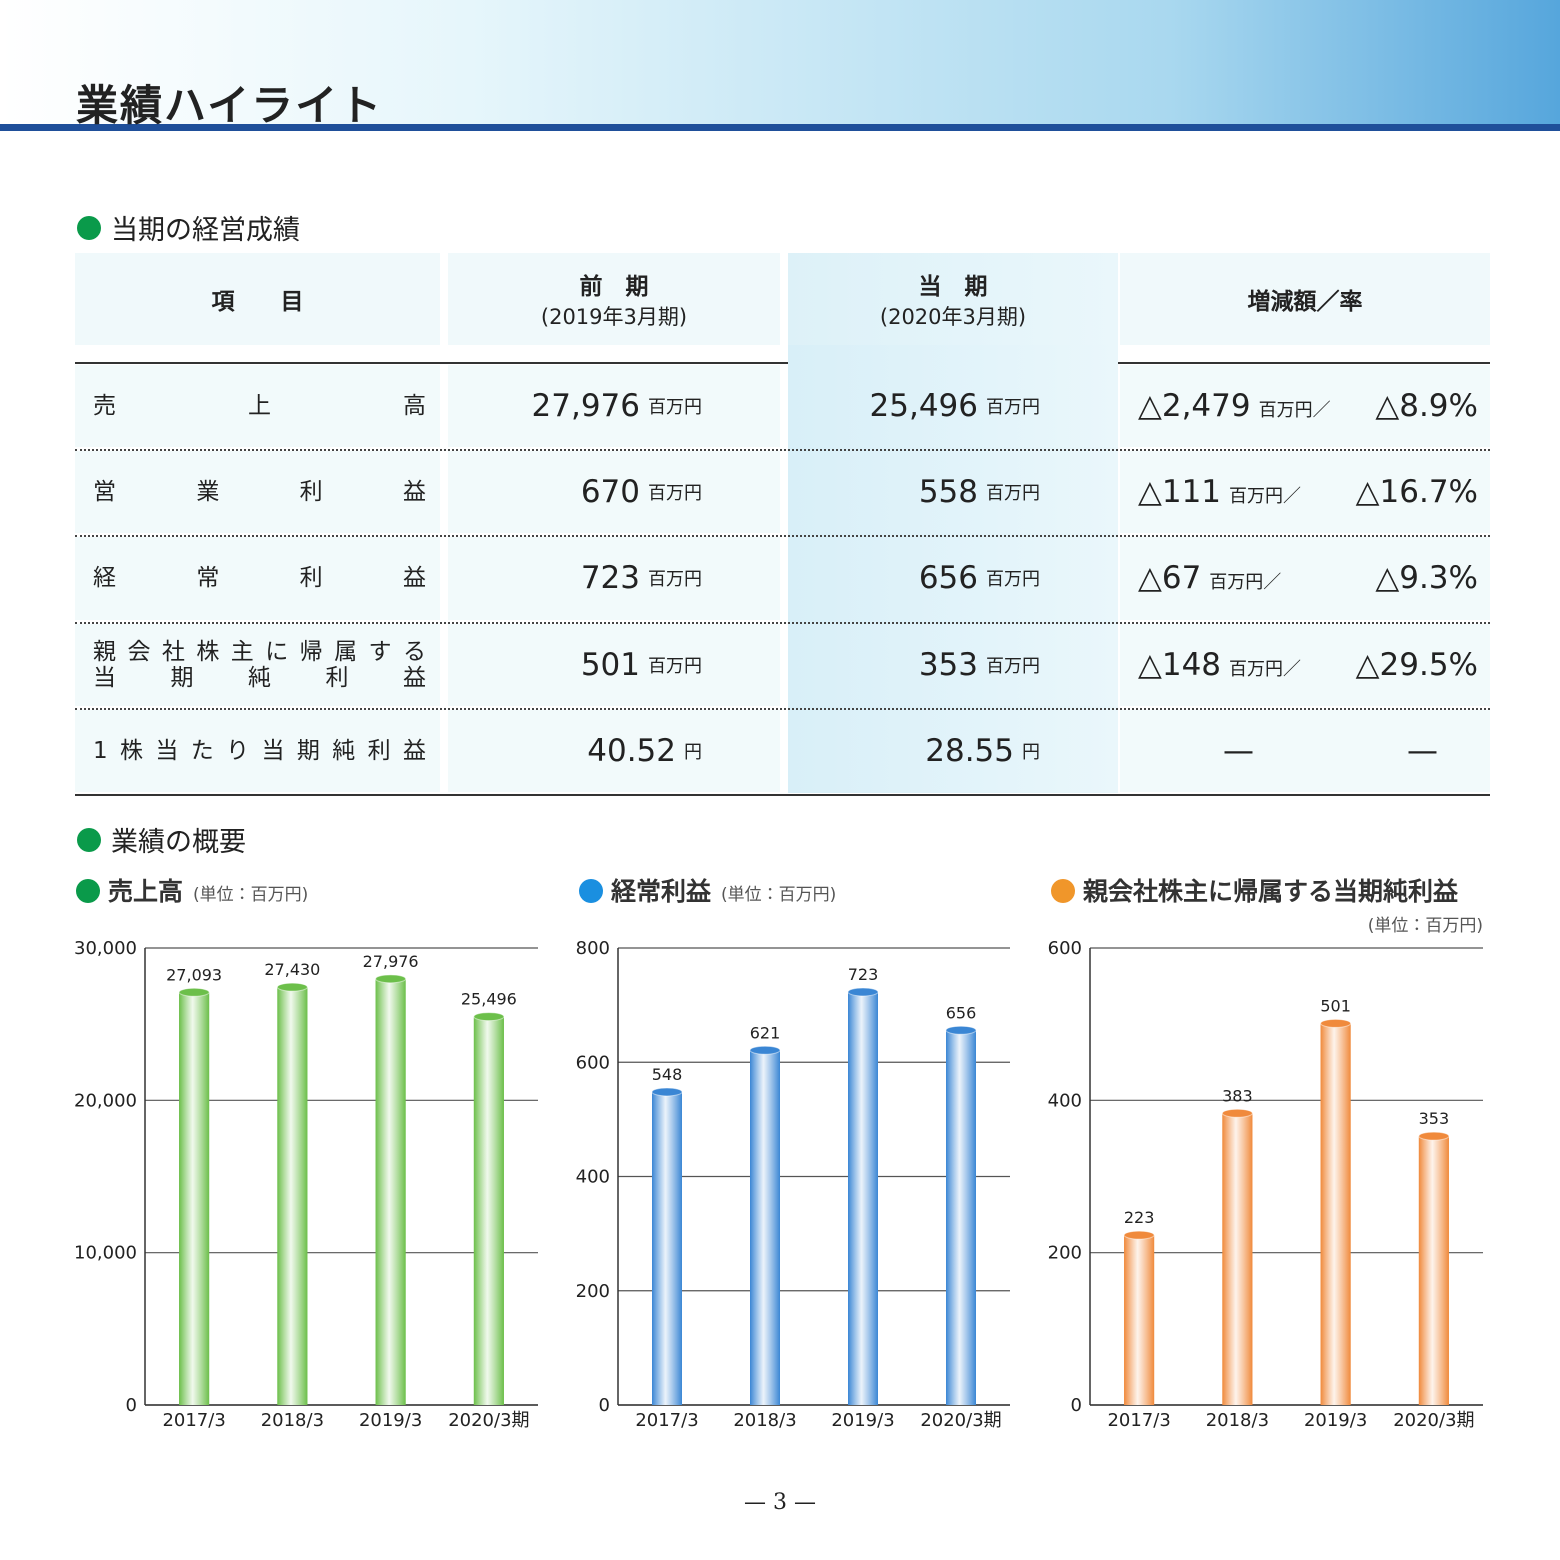 This screenshot has width=1560, height=1560. I want to click on value-cell: 353 百万円, so click(953, 665).